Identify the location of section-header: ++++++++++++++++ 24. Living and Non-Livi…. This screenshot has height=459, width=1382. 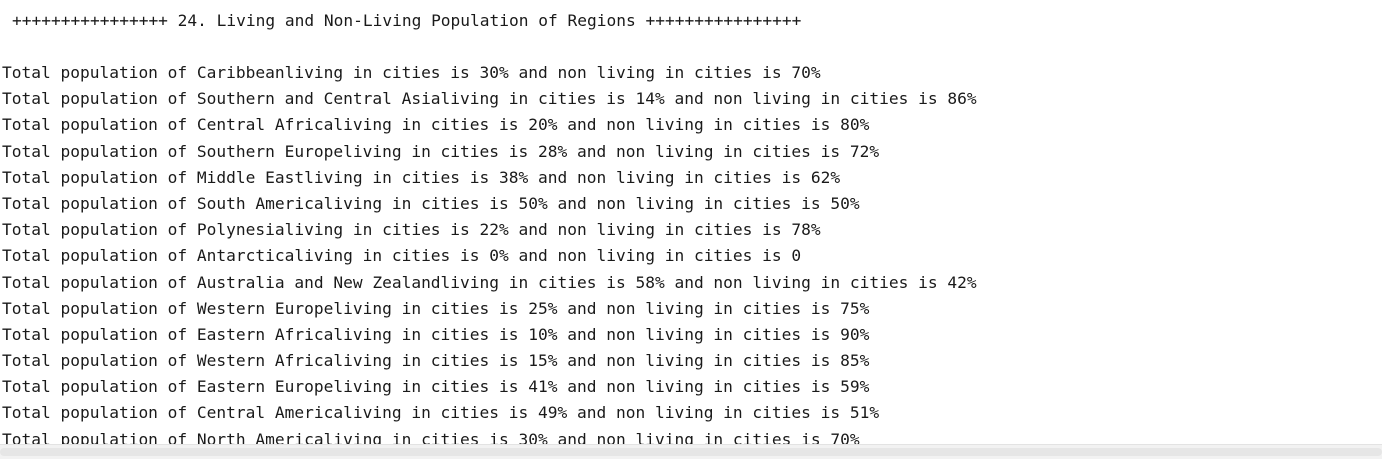
(407, 20).